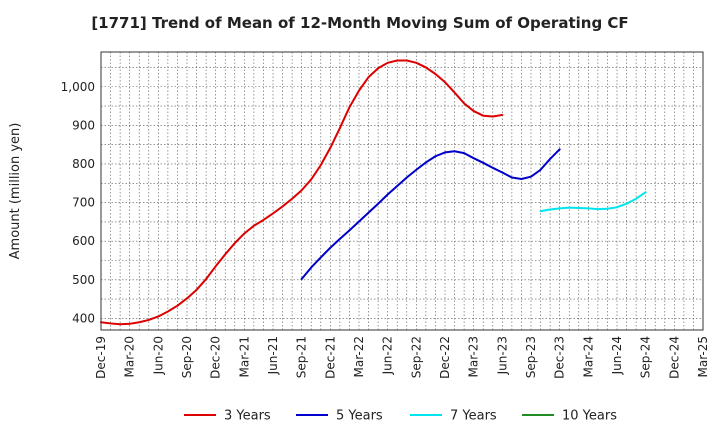  What do you see at coordinates (359, 416) in the screenshot?
I see `legend-label: 5 Years` at bounding box center [359, 416].